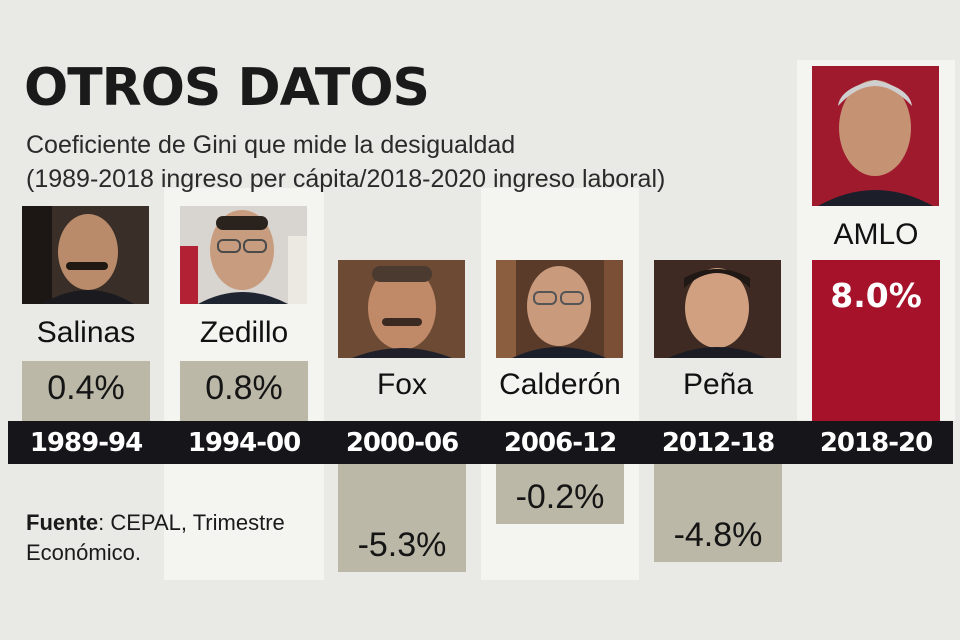 The height and width of the screenshot is (640, 960). I want to click on fox-photo, so click(401, 309).